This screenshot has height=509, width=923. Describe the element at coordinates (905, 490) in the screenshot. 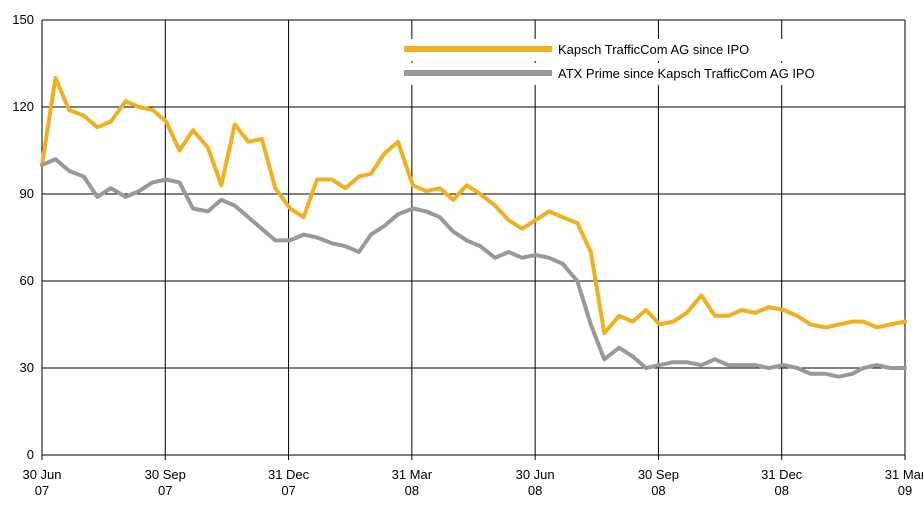

I see `x-tick-label-year: 09` at that location.